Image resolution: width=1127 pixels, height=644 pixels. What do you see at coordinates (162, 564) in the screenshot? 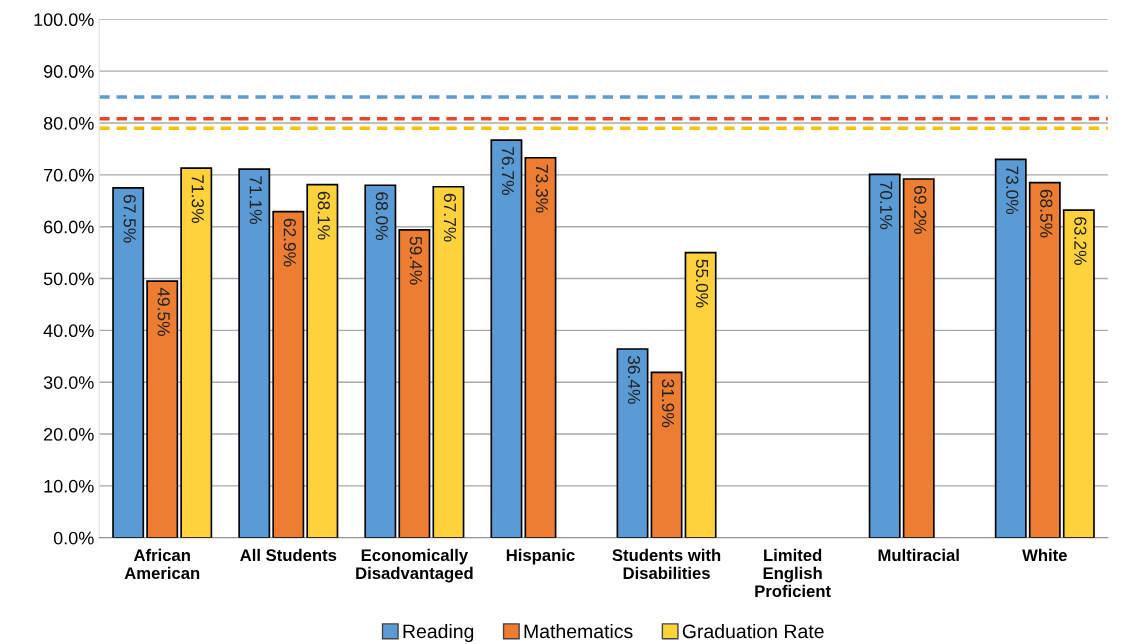
I see `x-tick-label: African American` at bounding box center [162, 564].